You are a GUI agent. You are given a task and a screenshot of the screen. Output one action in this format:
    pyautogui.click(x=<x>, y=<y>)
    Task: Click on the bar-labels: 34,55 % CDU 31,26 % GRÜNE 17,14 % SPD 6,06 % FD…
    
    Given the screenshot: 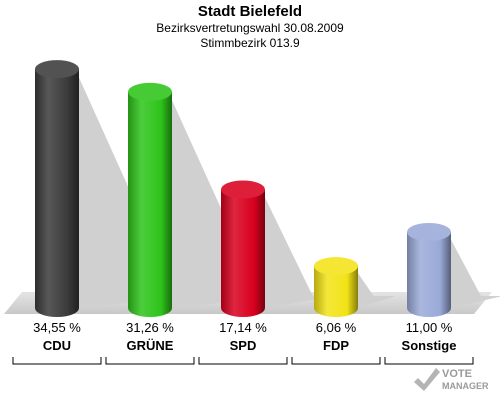 What is the action you would take?
    pyautogui.click(x=244, y=336)
    